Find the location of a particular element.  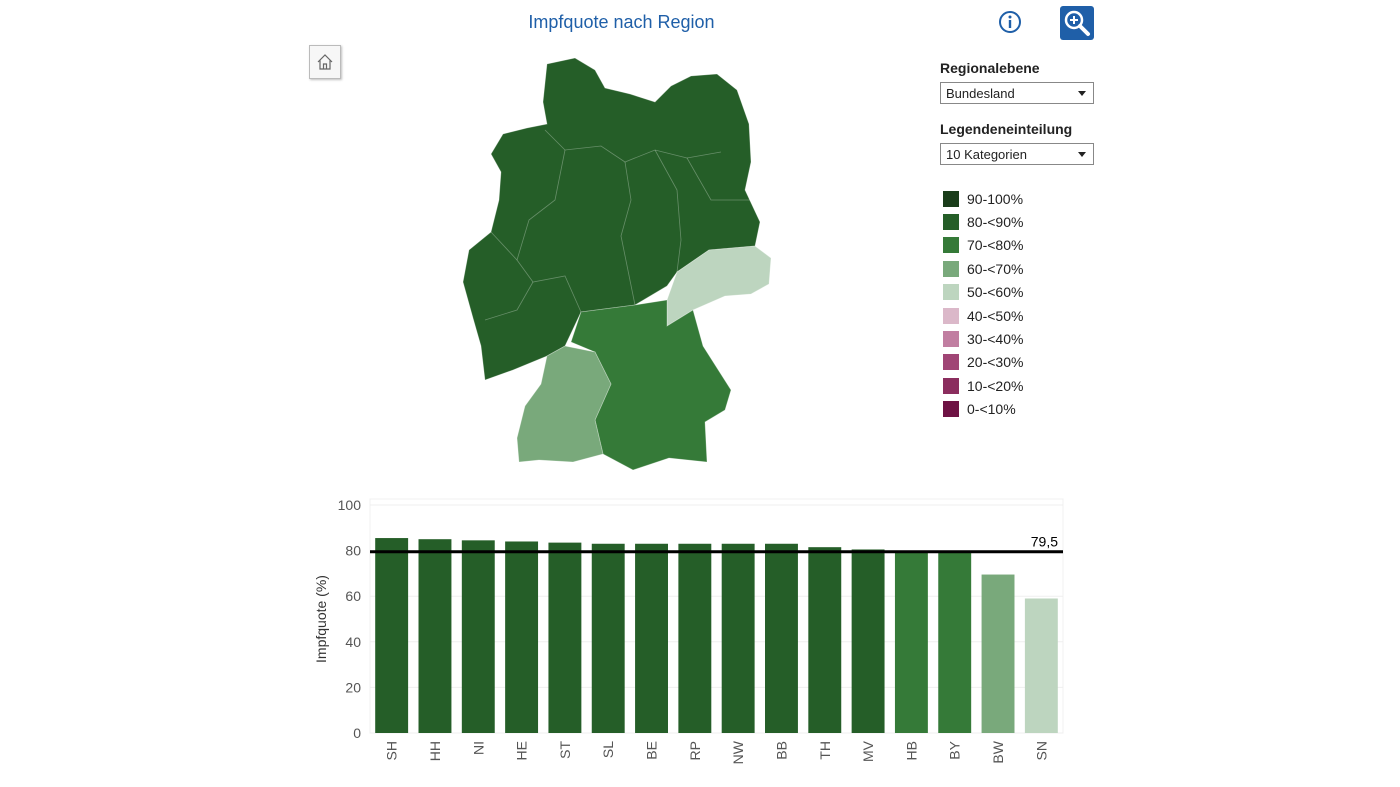

zoom-button is located at coordinates (1077, 23).